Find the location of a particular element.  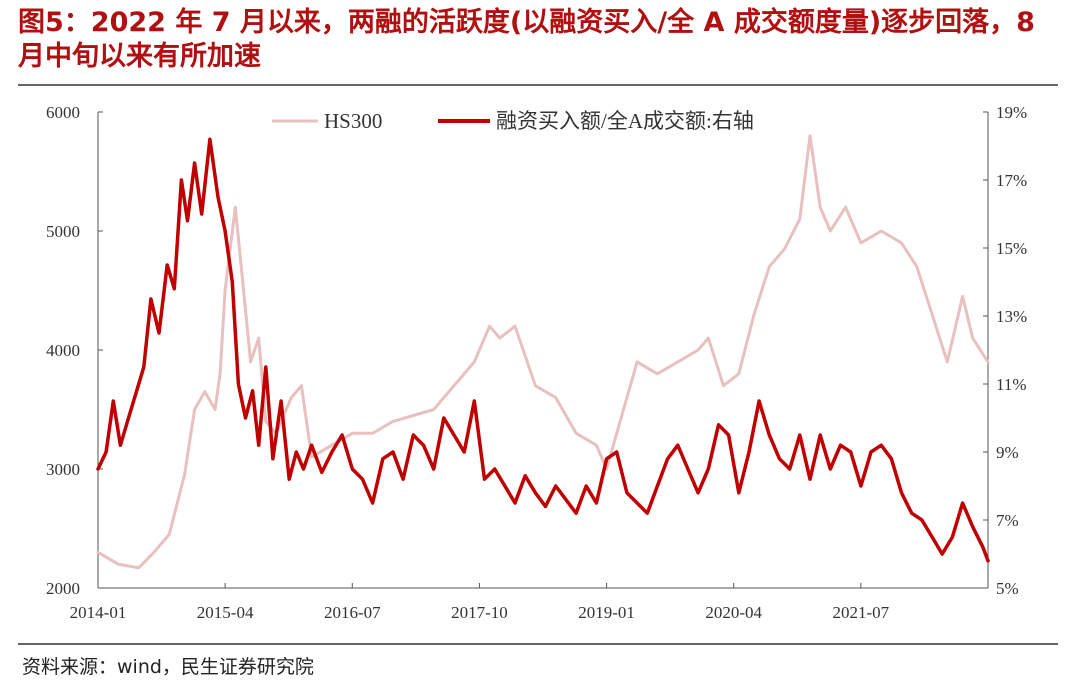

left-tick-label: 5000 is located at coordinates (63, 231).